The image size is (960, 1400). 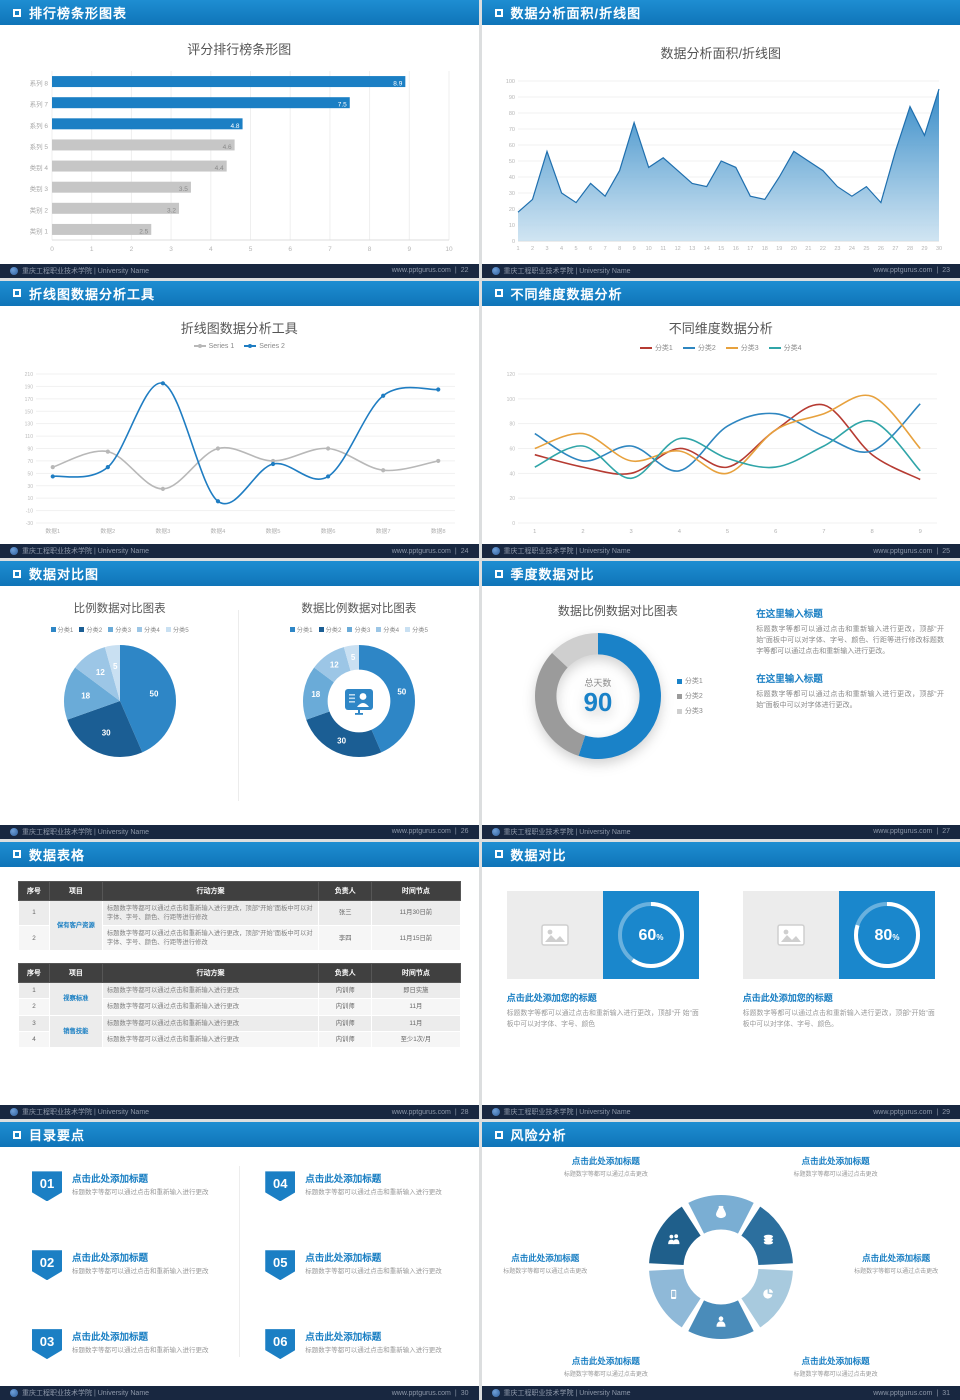 I want to click on svg-text: 2, so click(x=531, y=249).